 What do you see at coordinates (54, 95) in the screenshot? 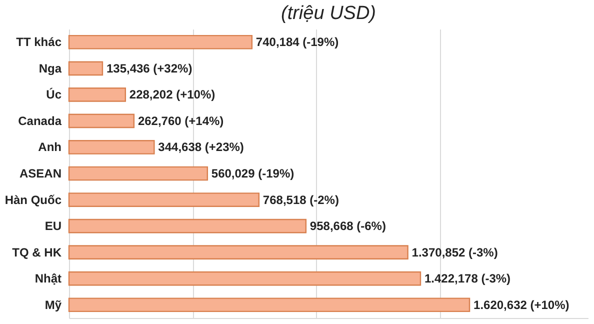
I see `y-tick-label: Úc` at bounding box center [54, 95].